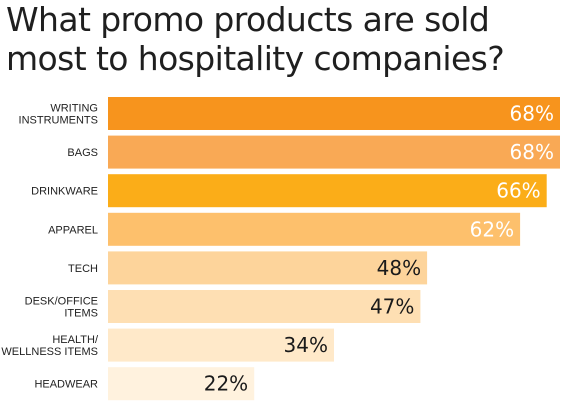  What do you see at coordinates (66, 385) in the screenshot?
I see `category-label: HEADWEAR` at bounding box center [66, 385].